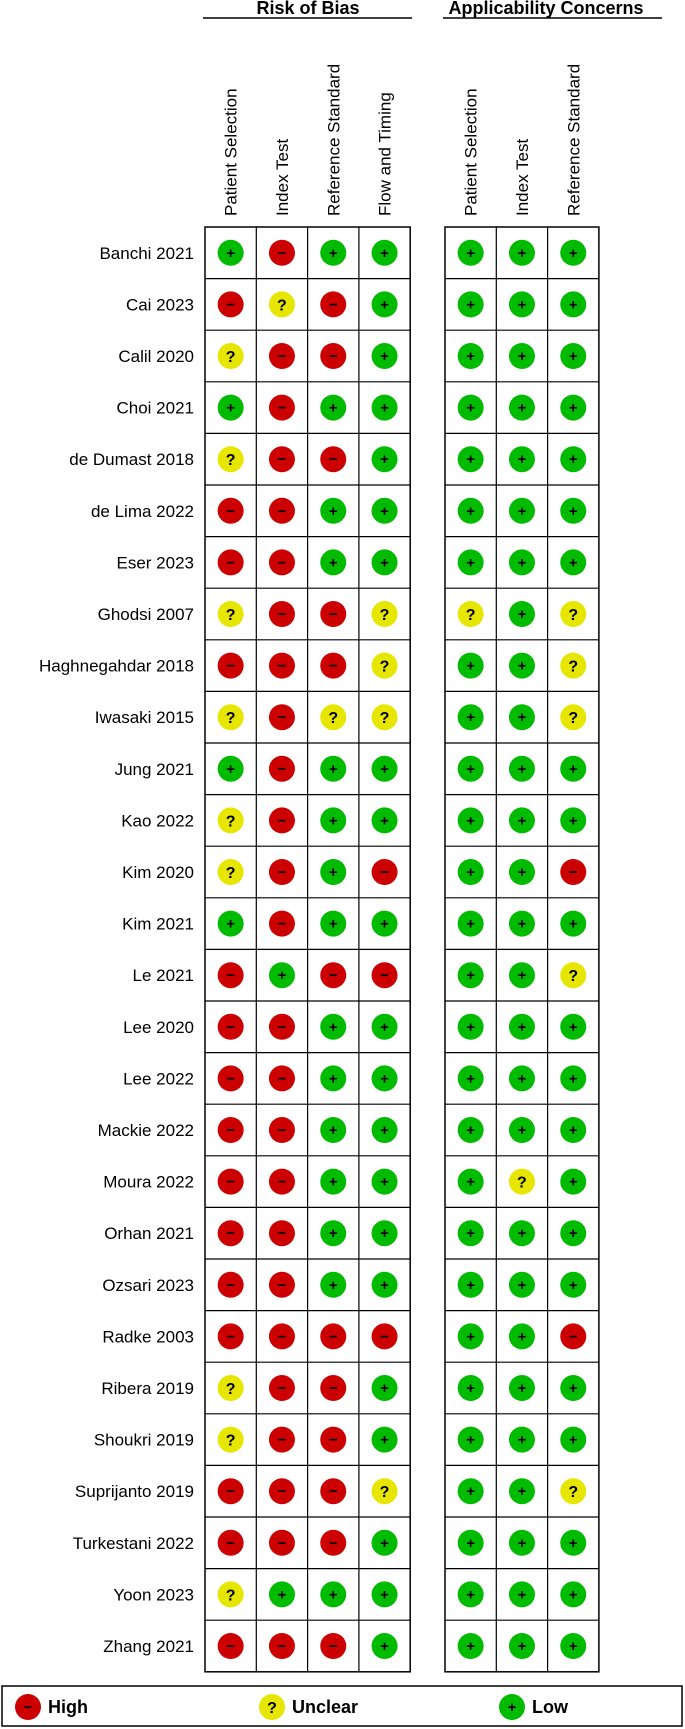 This screenshot has width=685, height=1729. Describe the element at coordinates (149, 1233) in the screenshot. I see `study-label: Orhan 2021` at that location.